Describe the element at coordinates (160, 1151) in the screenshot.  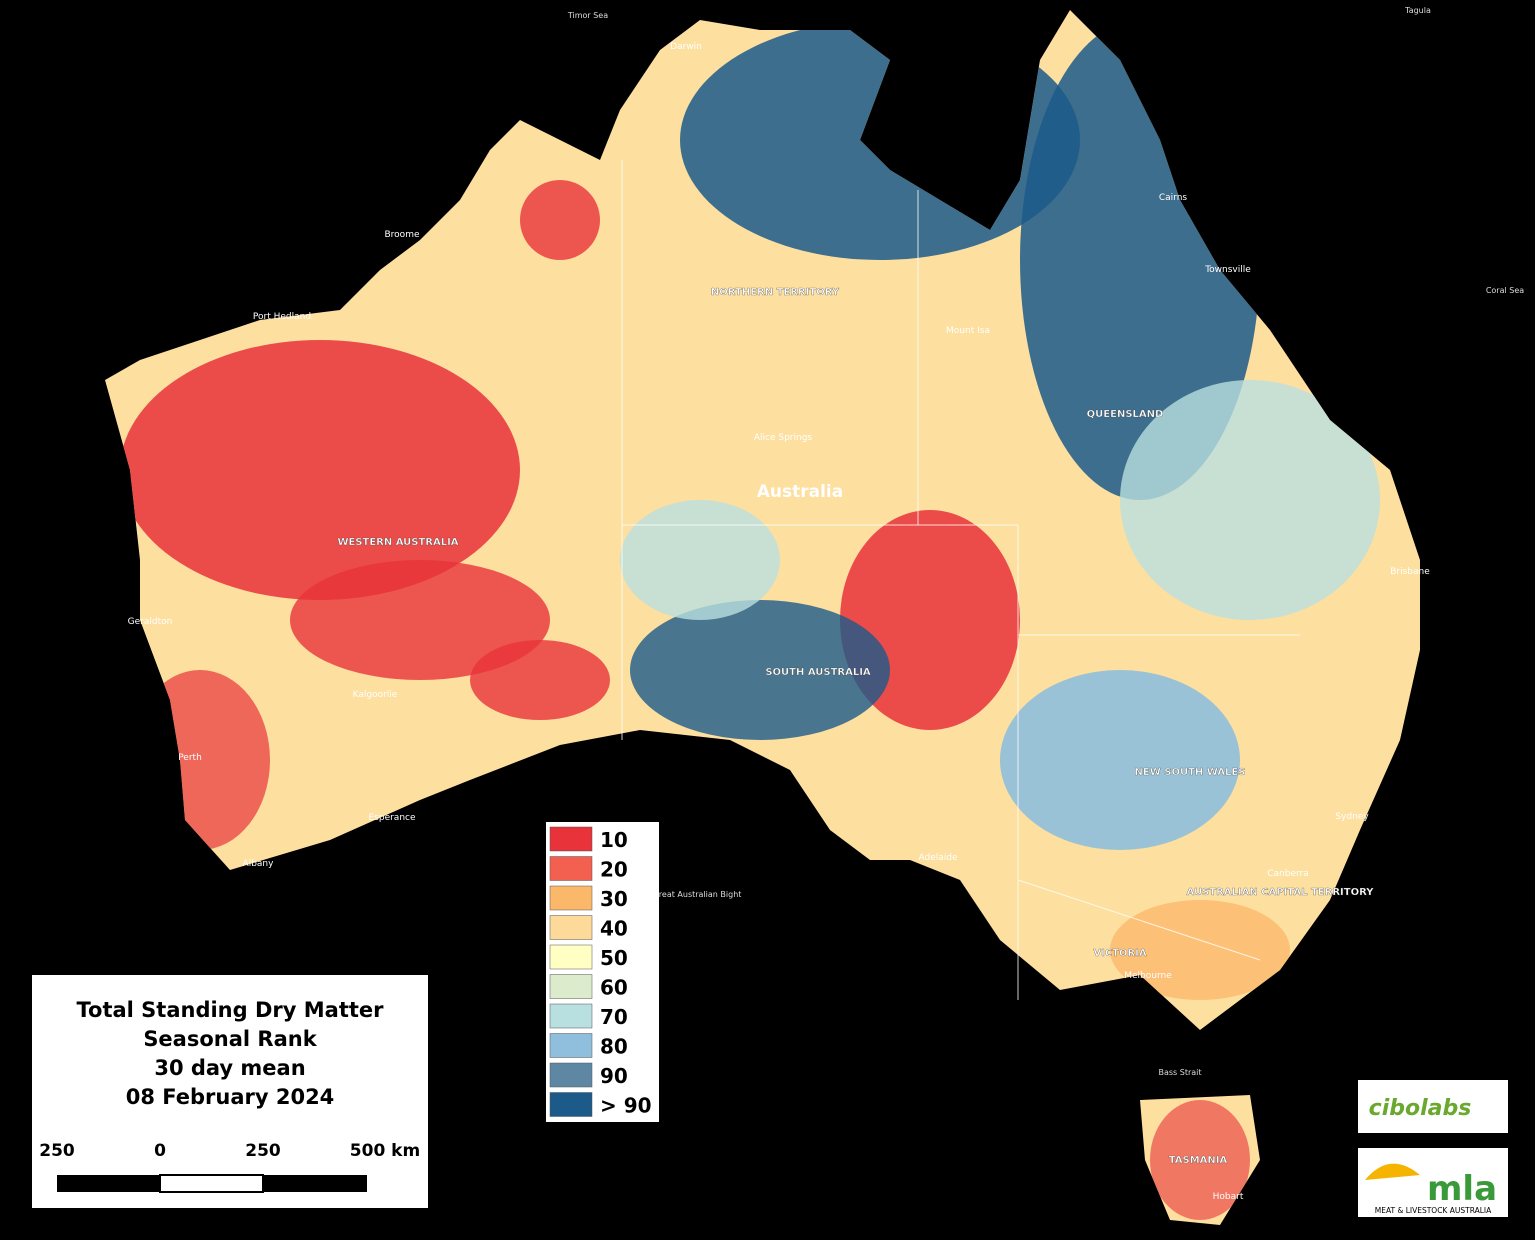
I see `scale-label: 0` at that location.